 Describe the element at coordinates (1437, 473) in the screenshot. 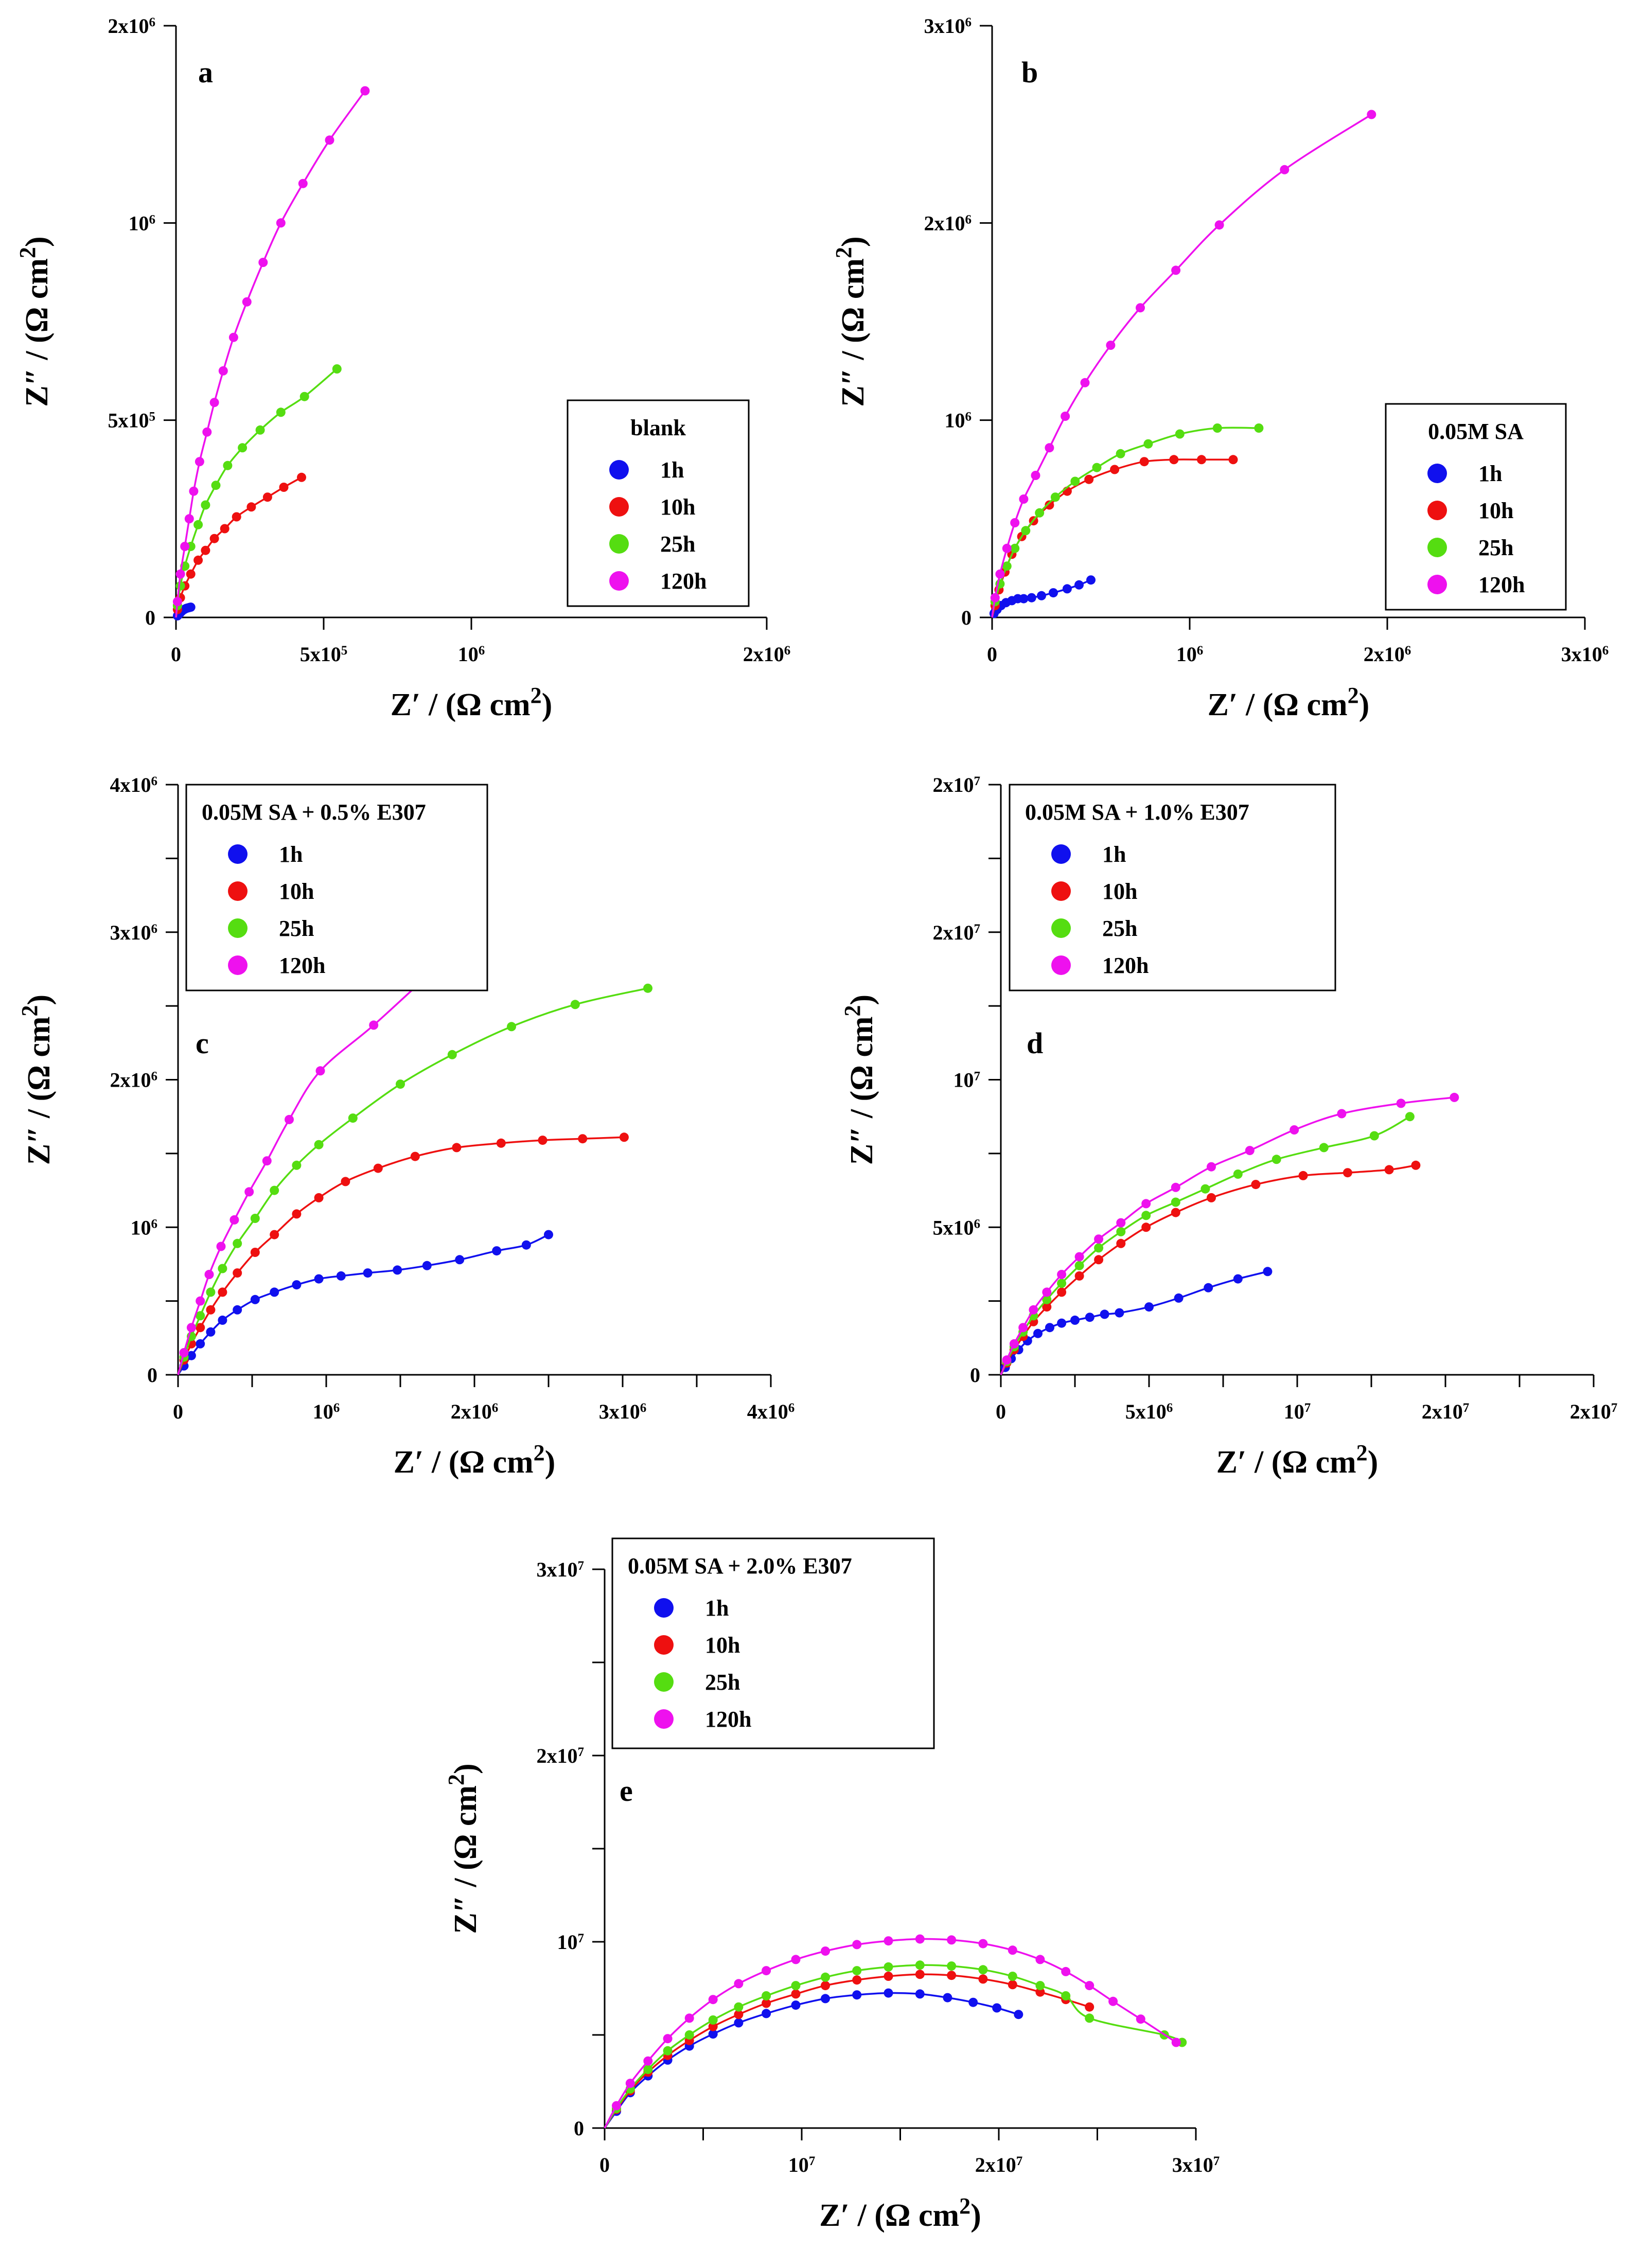

I see `legend-marker-1h` at that location.